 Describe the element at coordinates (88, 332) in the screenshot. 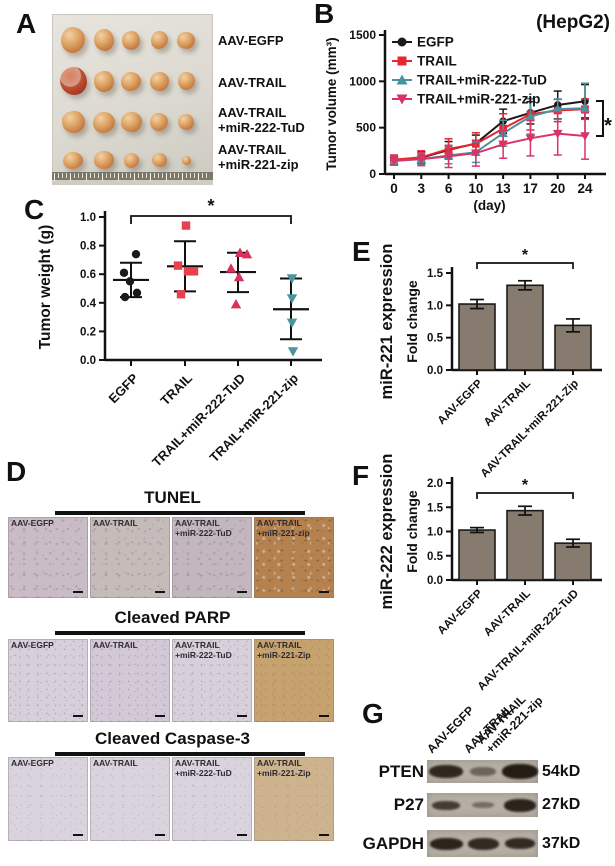

I see `y-tick-label: 0.2` at that location.